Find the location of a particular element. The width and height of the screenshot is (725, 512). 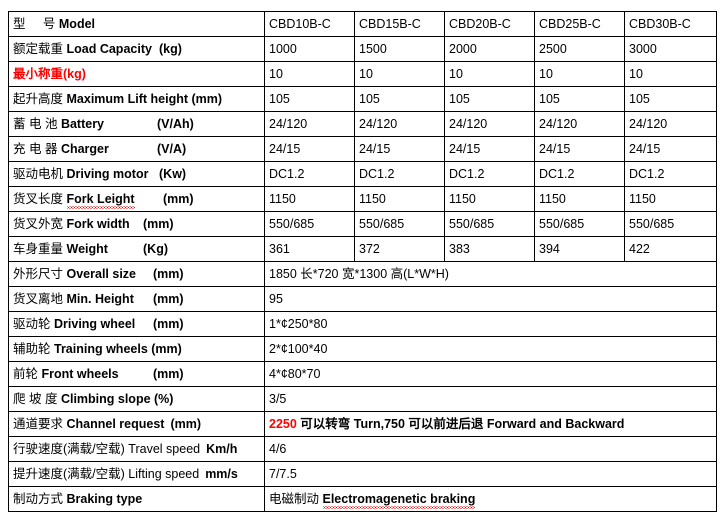

value-cell: CBD20B-C is located at coordinates (489, 24).